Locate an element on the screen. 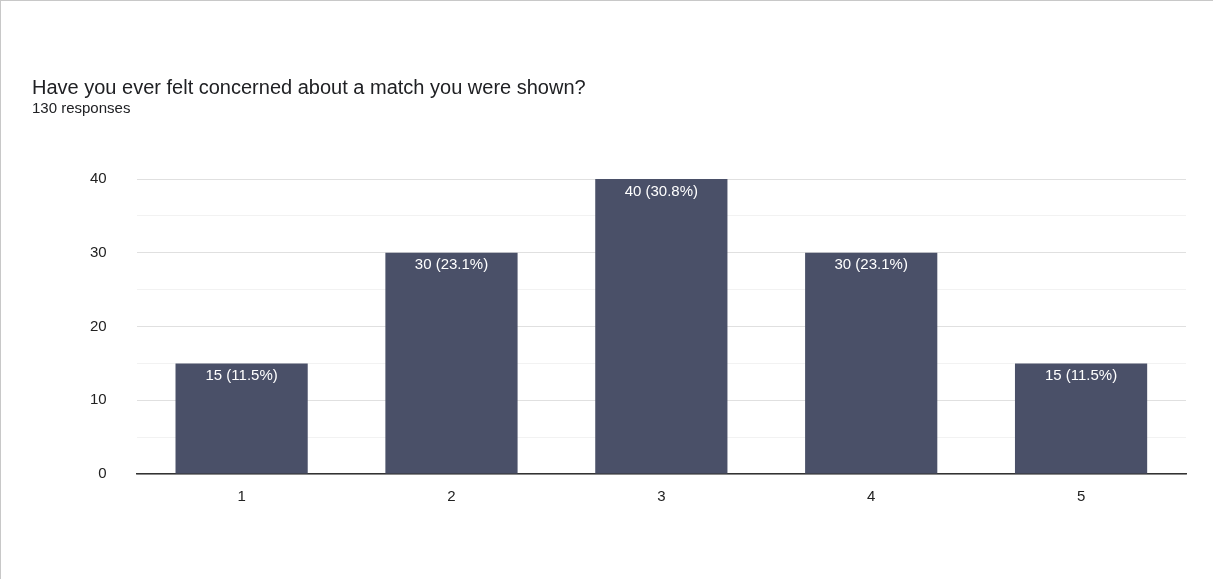 The width and height of the screenshot is (1214, 580). x-tick-label: 4 is located at coordinates (871, 496).